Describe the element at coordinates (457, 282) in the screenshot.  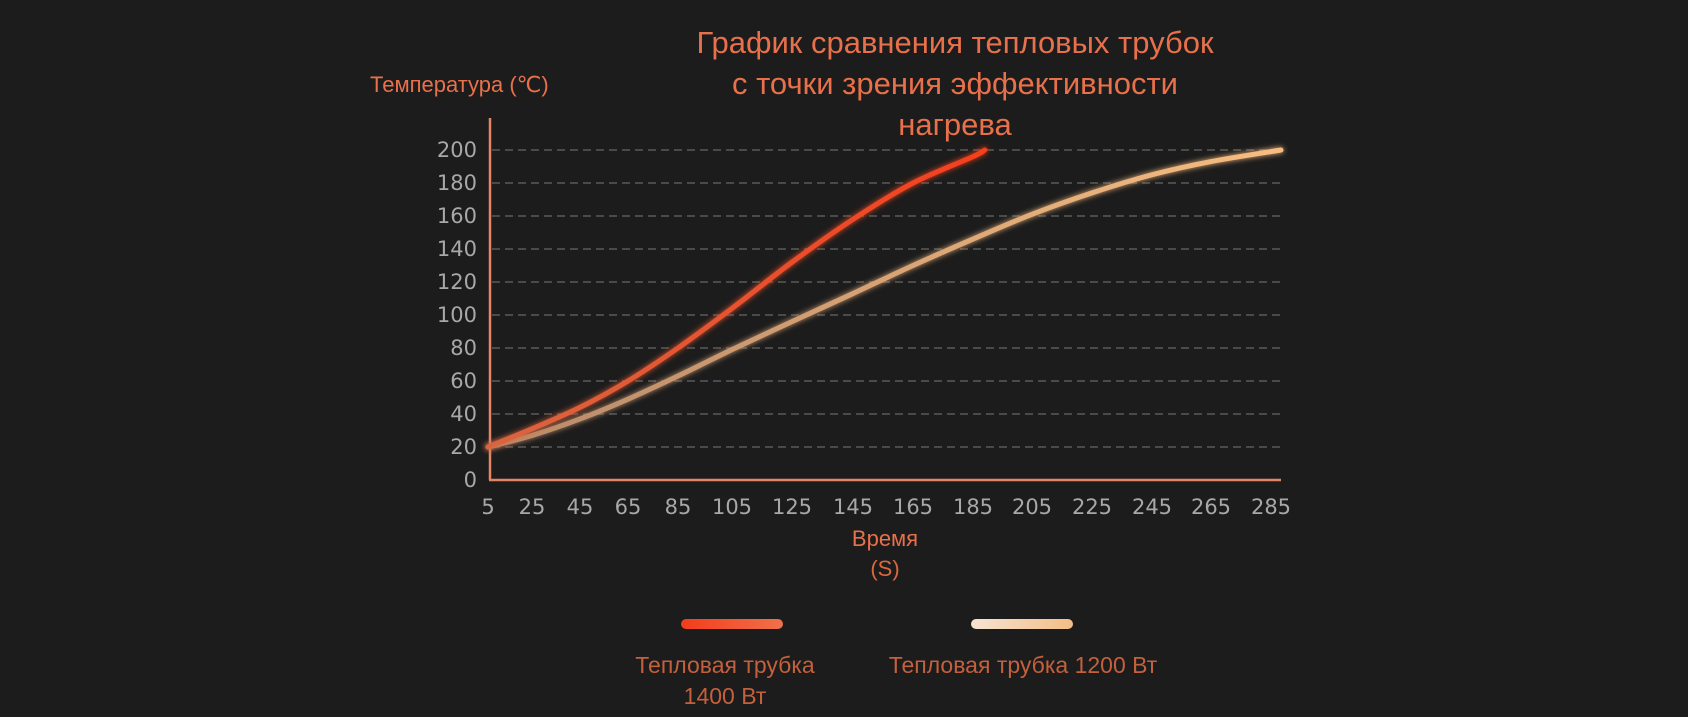
I see `y-tick-label: 120` at that location.